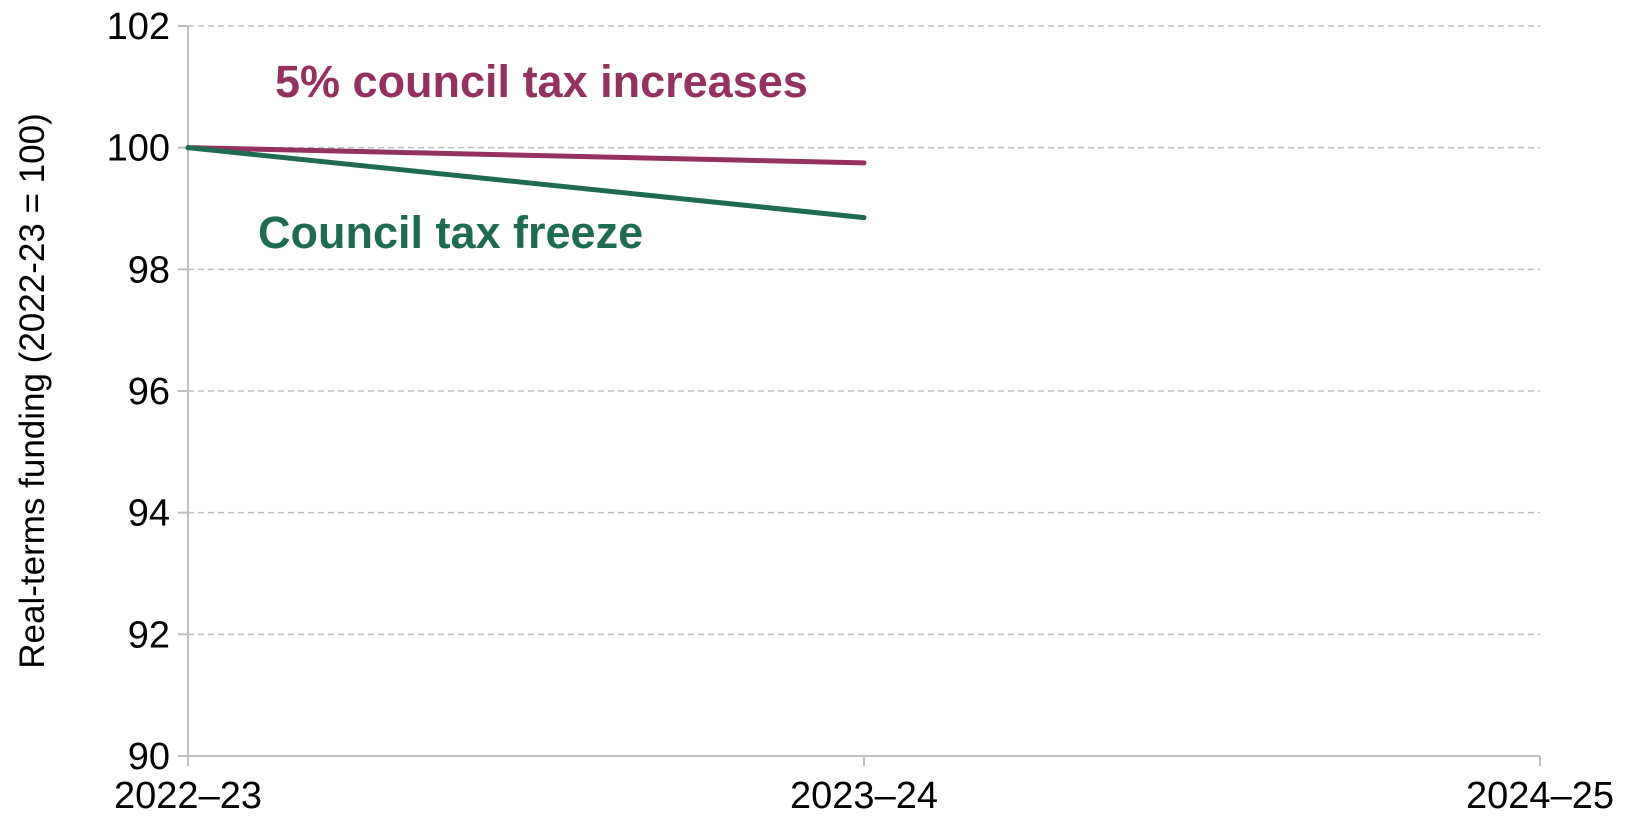  What do you see at coordinates (541, 81) in the screenshot?
I see `series-label-1: 5% council tax increases` at bounding box center [541, 81].